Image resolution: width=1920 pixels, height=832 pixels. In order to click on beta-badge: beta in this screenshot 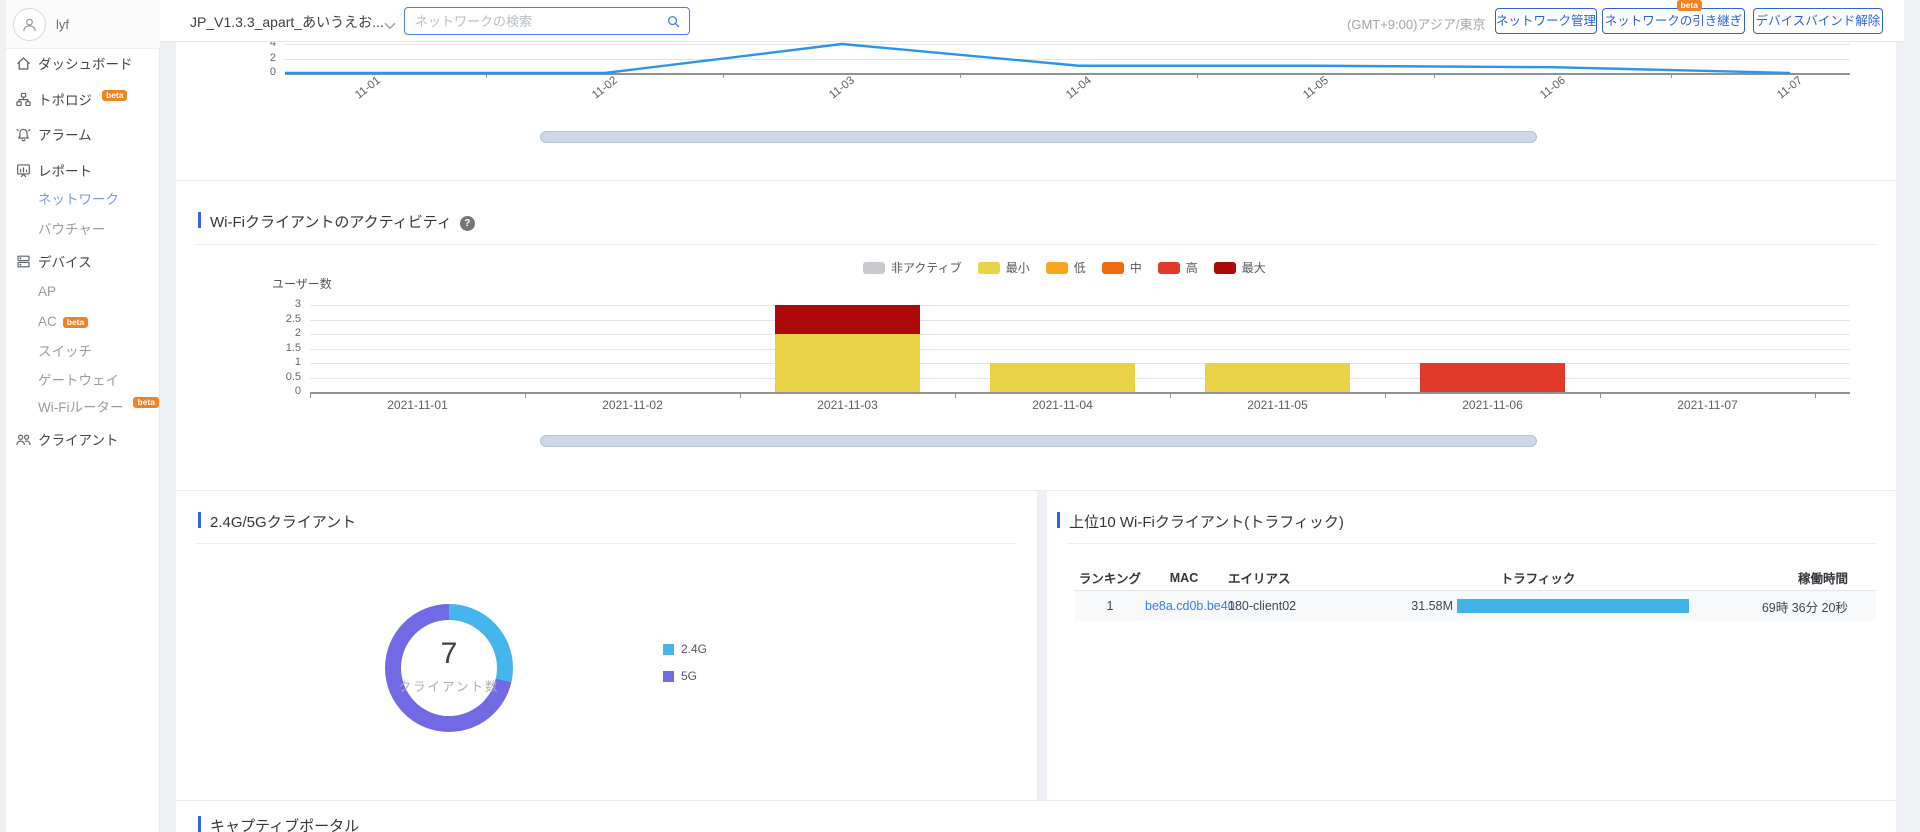, I will do `click(1689, 5)`.